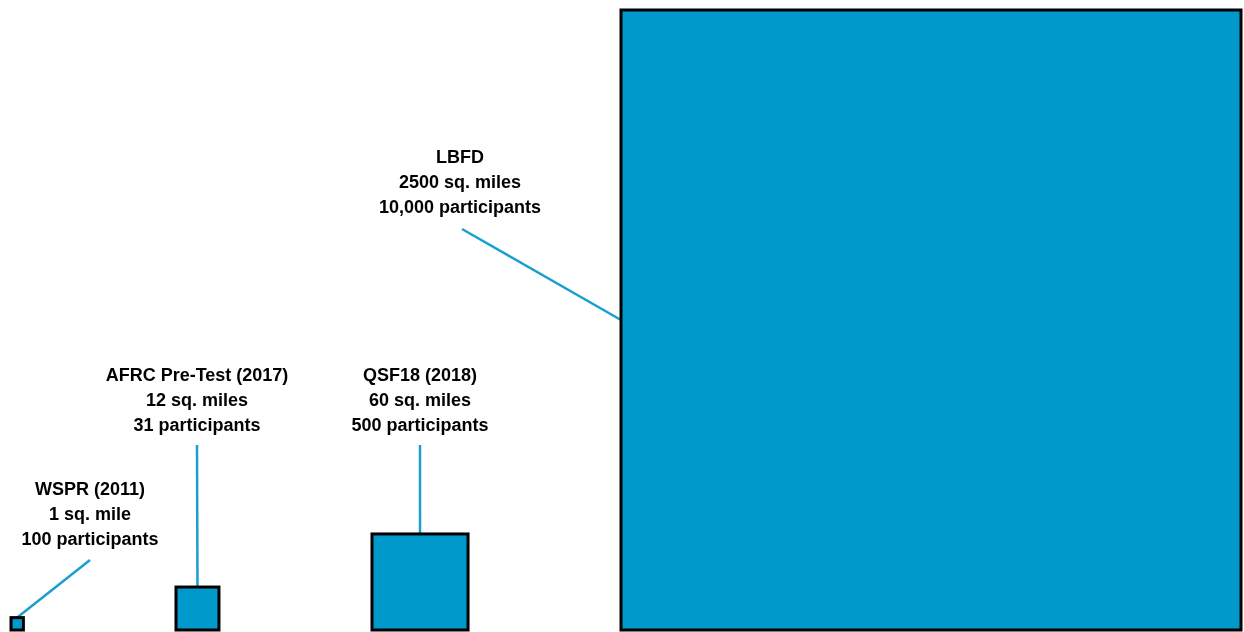 This screenshot has height=632, width=1244. What do you see at coordinates (460, 182) in the screenshot?
I see `data-label: 2500 sq. miles` at bounding box center [460, 182].